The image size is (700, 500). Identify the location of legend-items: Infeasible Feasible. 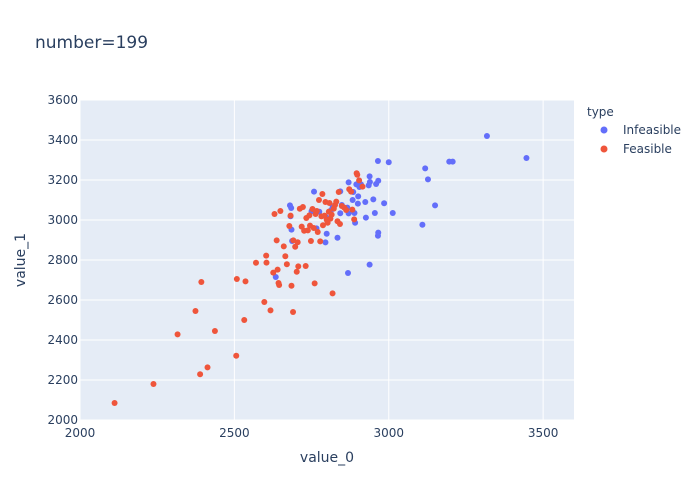
(641, 139).